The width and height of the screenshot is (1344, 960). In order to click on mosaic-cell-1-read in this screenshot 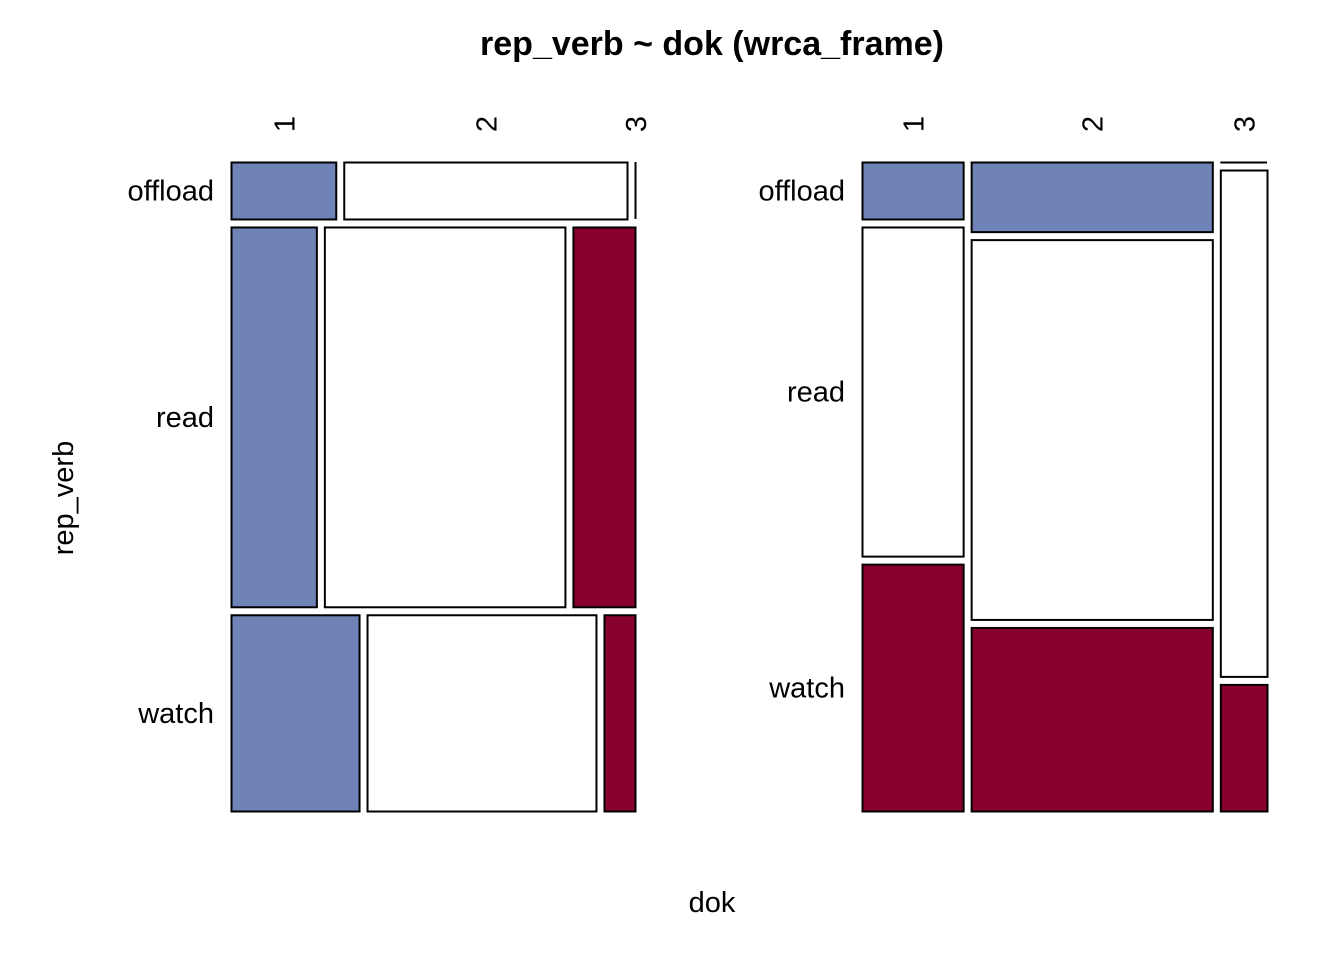, I will do `click(913, 392)`.